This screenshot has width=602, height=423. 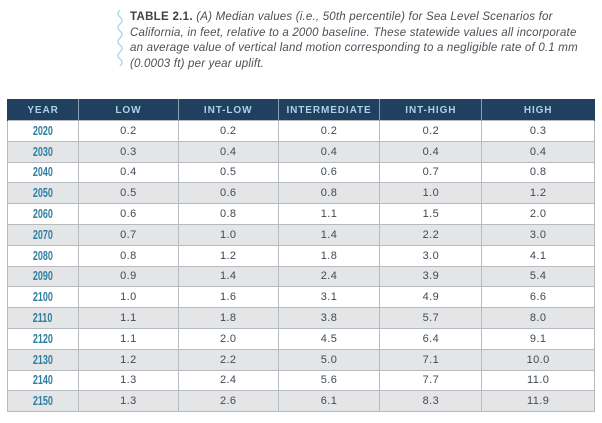 I want to click on table-header-row: YEAR LOW INT-LOW INTERMEDIATE INT-HIGH HIGH, so click(x=300, y=110).